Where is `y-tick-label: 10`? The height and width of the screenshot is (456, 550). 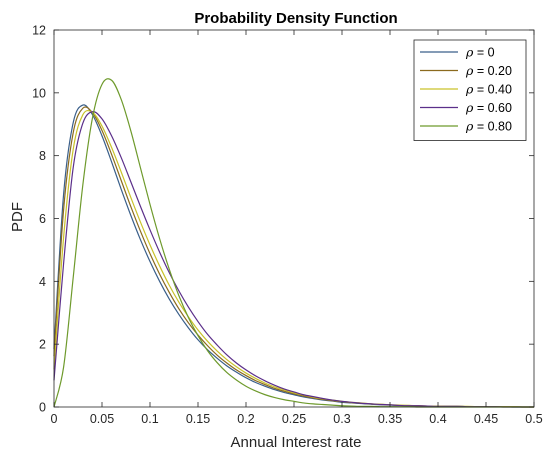
y-tick-label: 10 is located at coordinates (39, 93).